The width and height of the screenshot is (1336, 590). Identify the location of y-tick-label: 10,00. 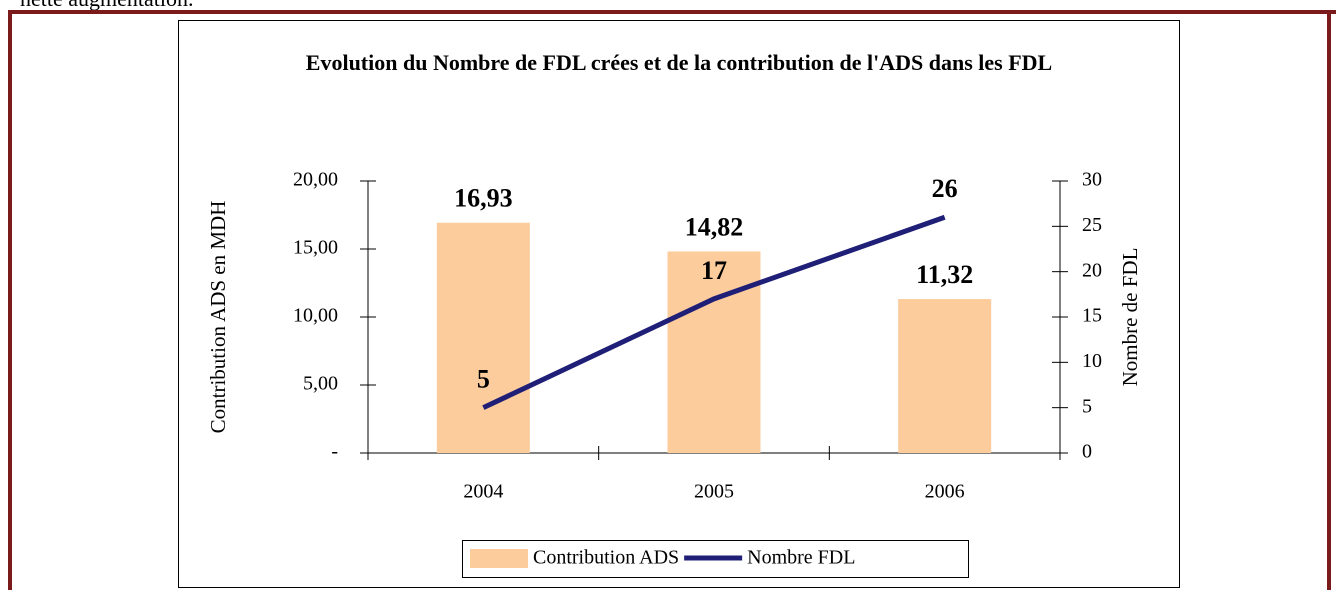
(315, 316).